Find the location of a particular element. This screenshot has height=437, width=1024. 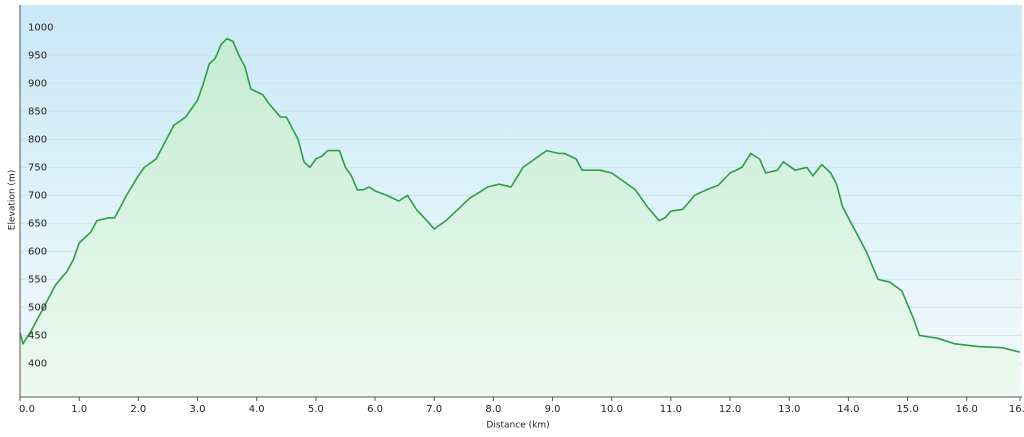

x-tick-label: 5.0 is located at coordinates (316, 409).